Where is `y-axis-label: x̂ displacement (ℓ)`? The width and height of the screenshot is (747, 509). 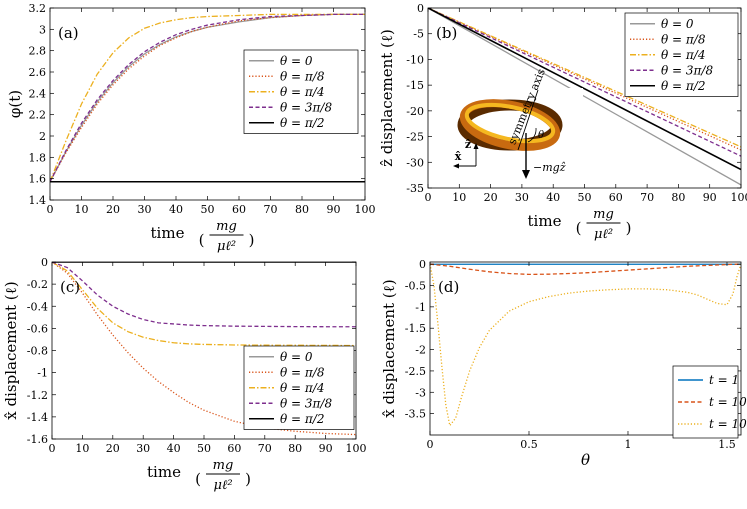
y-axis-label: x̂ displacement (ℓ) is located at coordinates (11, 350).